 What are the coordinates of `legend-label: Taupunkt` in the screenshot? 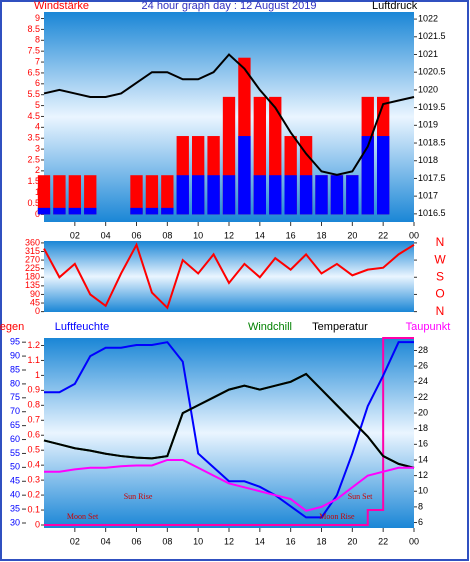 It's located at (428, 327).